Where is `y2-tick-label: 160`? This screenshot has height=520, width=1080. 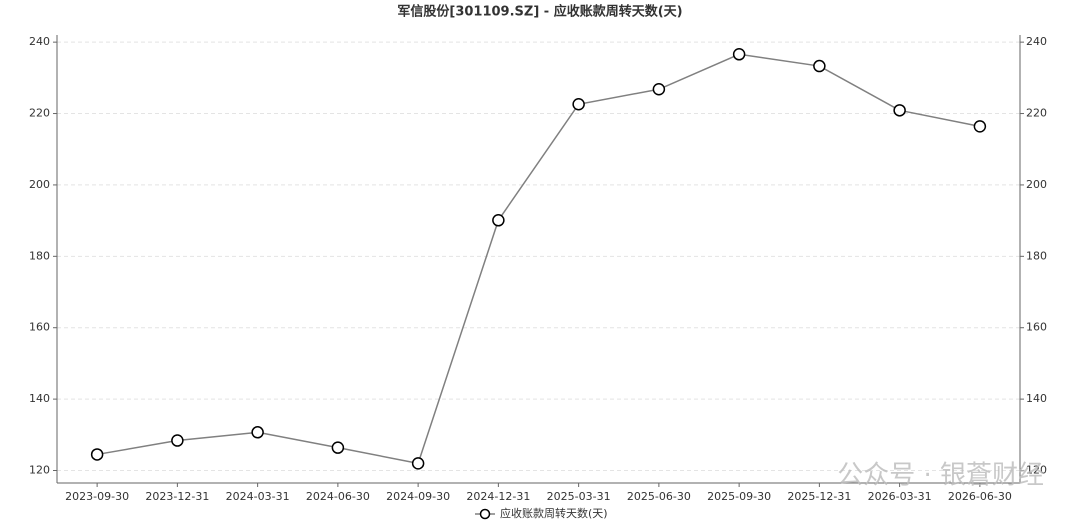
y2-tick-label: 160 is located at coordinates (1036, 327).